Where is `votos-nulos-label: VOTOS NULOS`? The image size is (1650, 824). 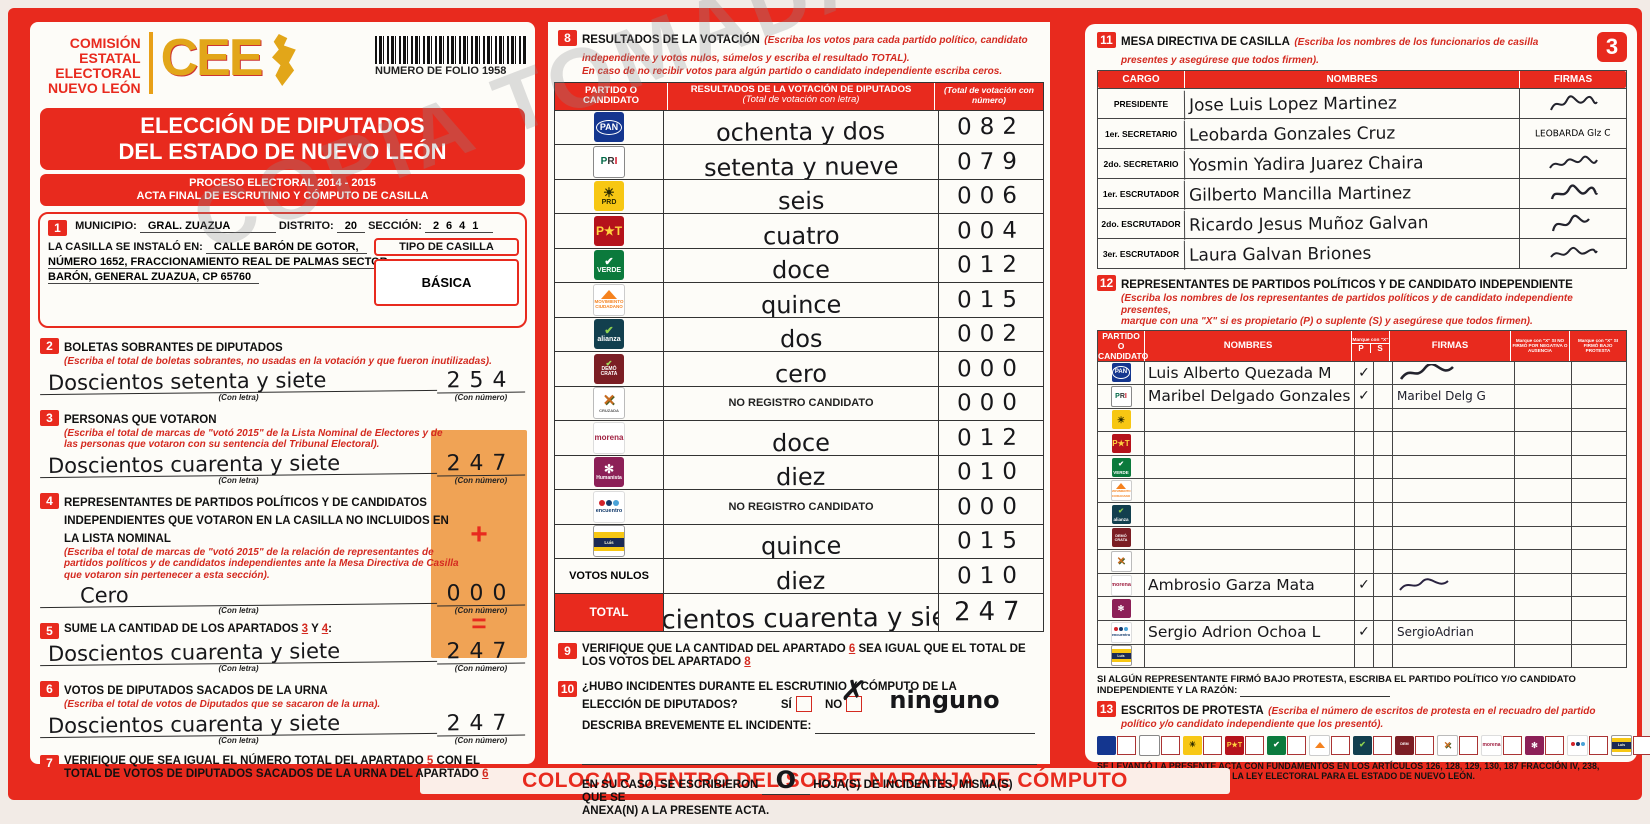 votos-nulos-label: VOTOS NULOS is located at coordinates (609, 575).